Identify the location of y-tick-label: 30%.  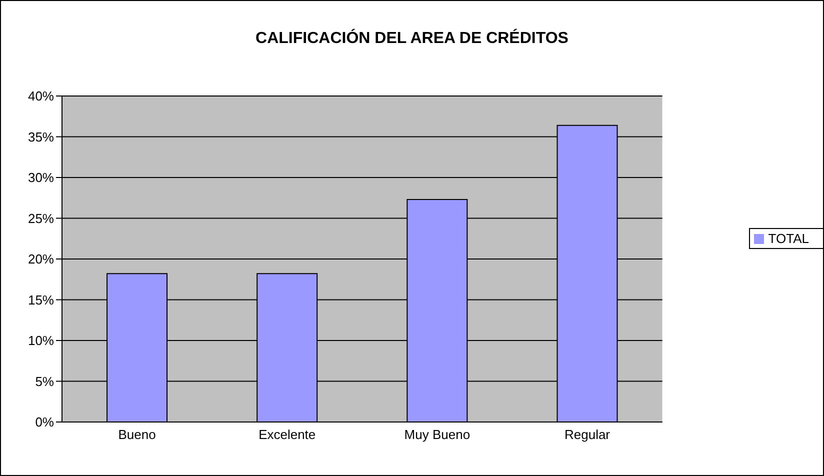
(41, 178).